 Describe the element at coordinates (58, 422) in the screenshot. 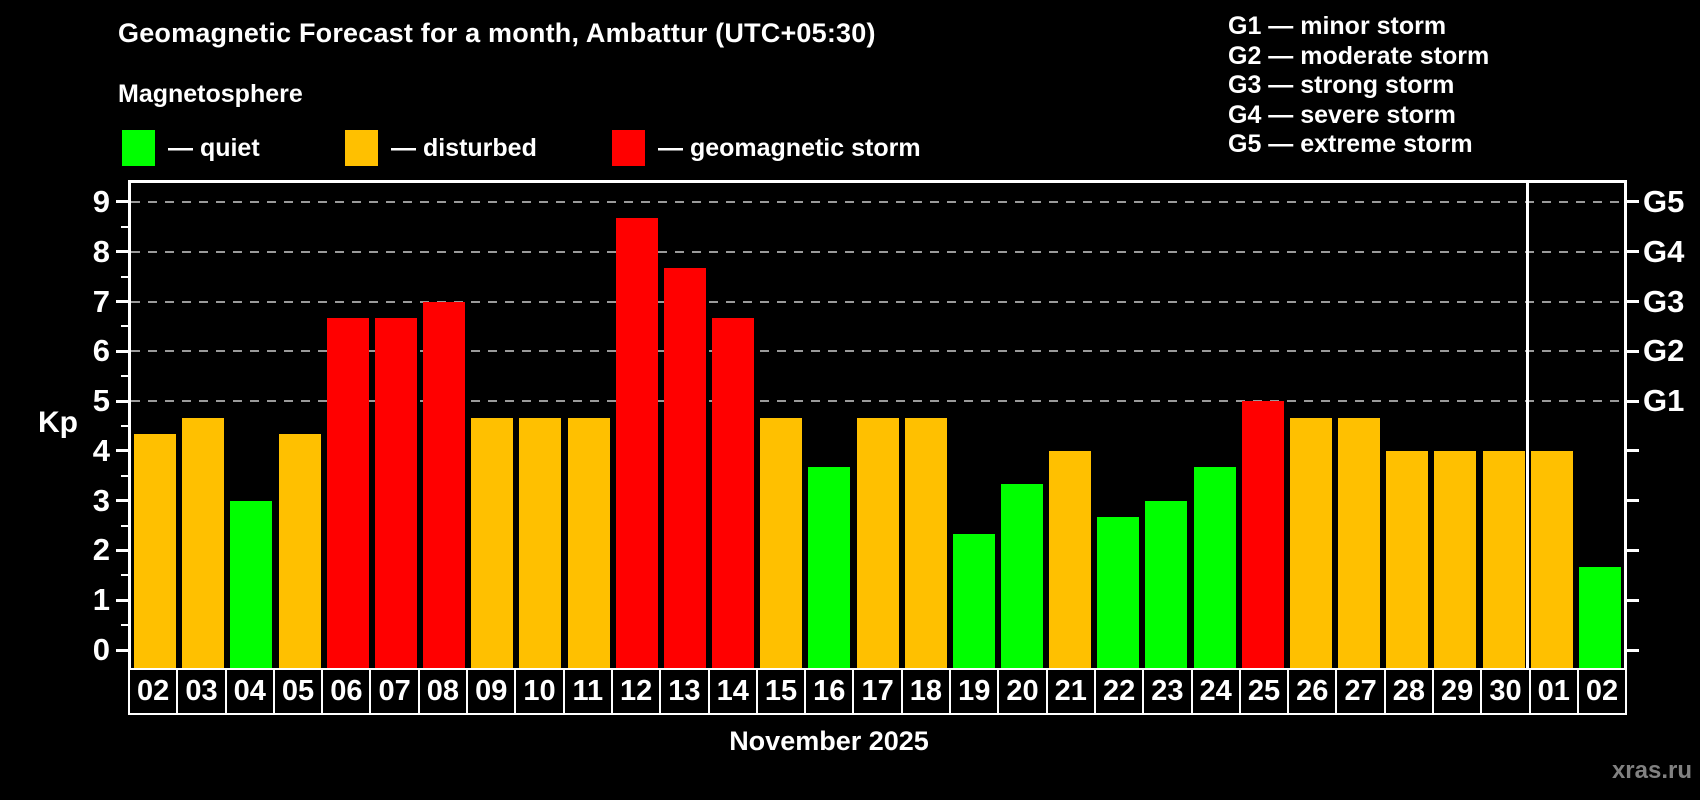

I see `y-axis-title: Kp` at that location.